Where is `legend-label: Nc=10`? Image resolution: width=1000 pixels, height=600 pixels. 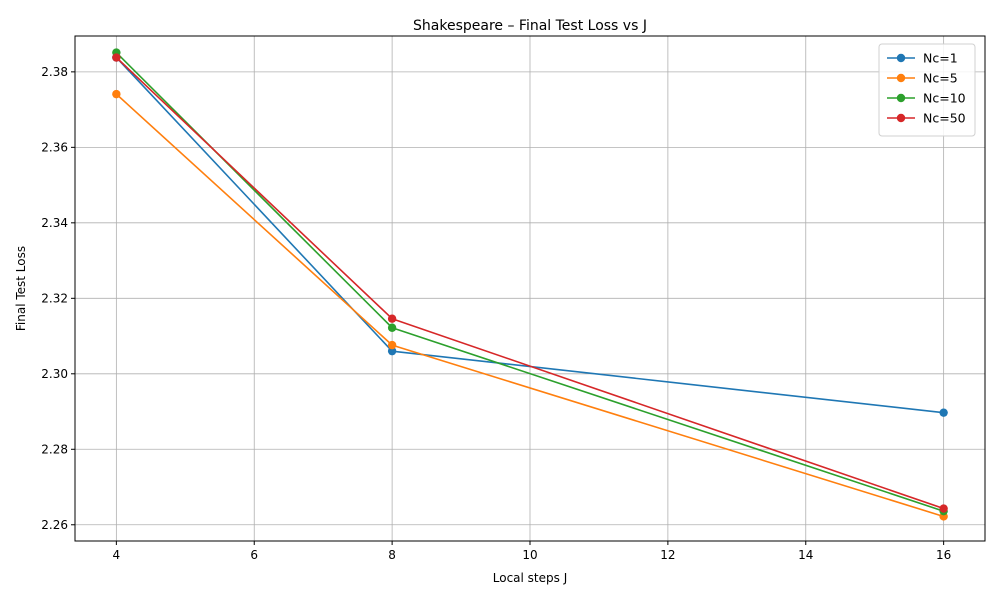
legend-label: Nc=10 is located at coordinates (944, 98).